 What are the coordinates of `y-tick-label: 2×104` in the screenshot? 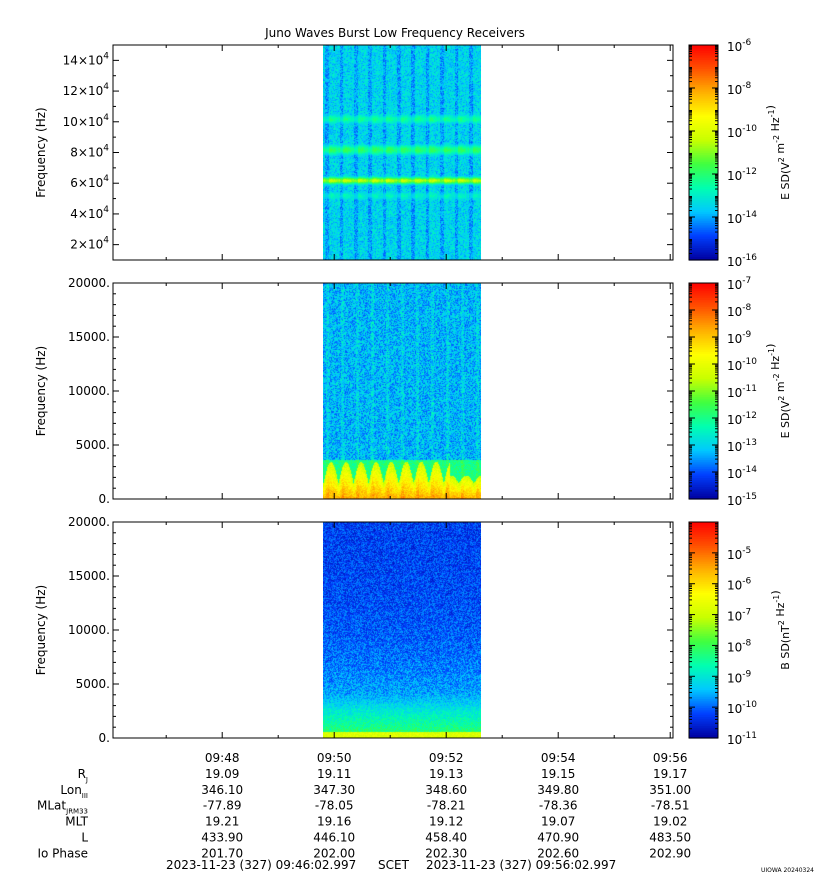 It's located at (89, 244).